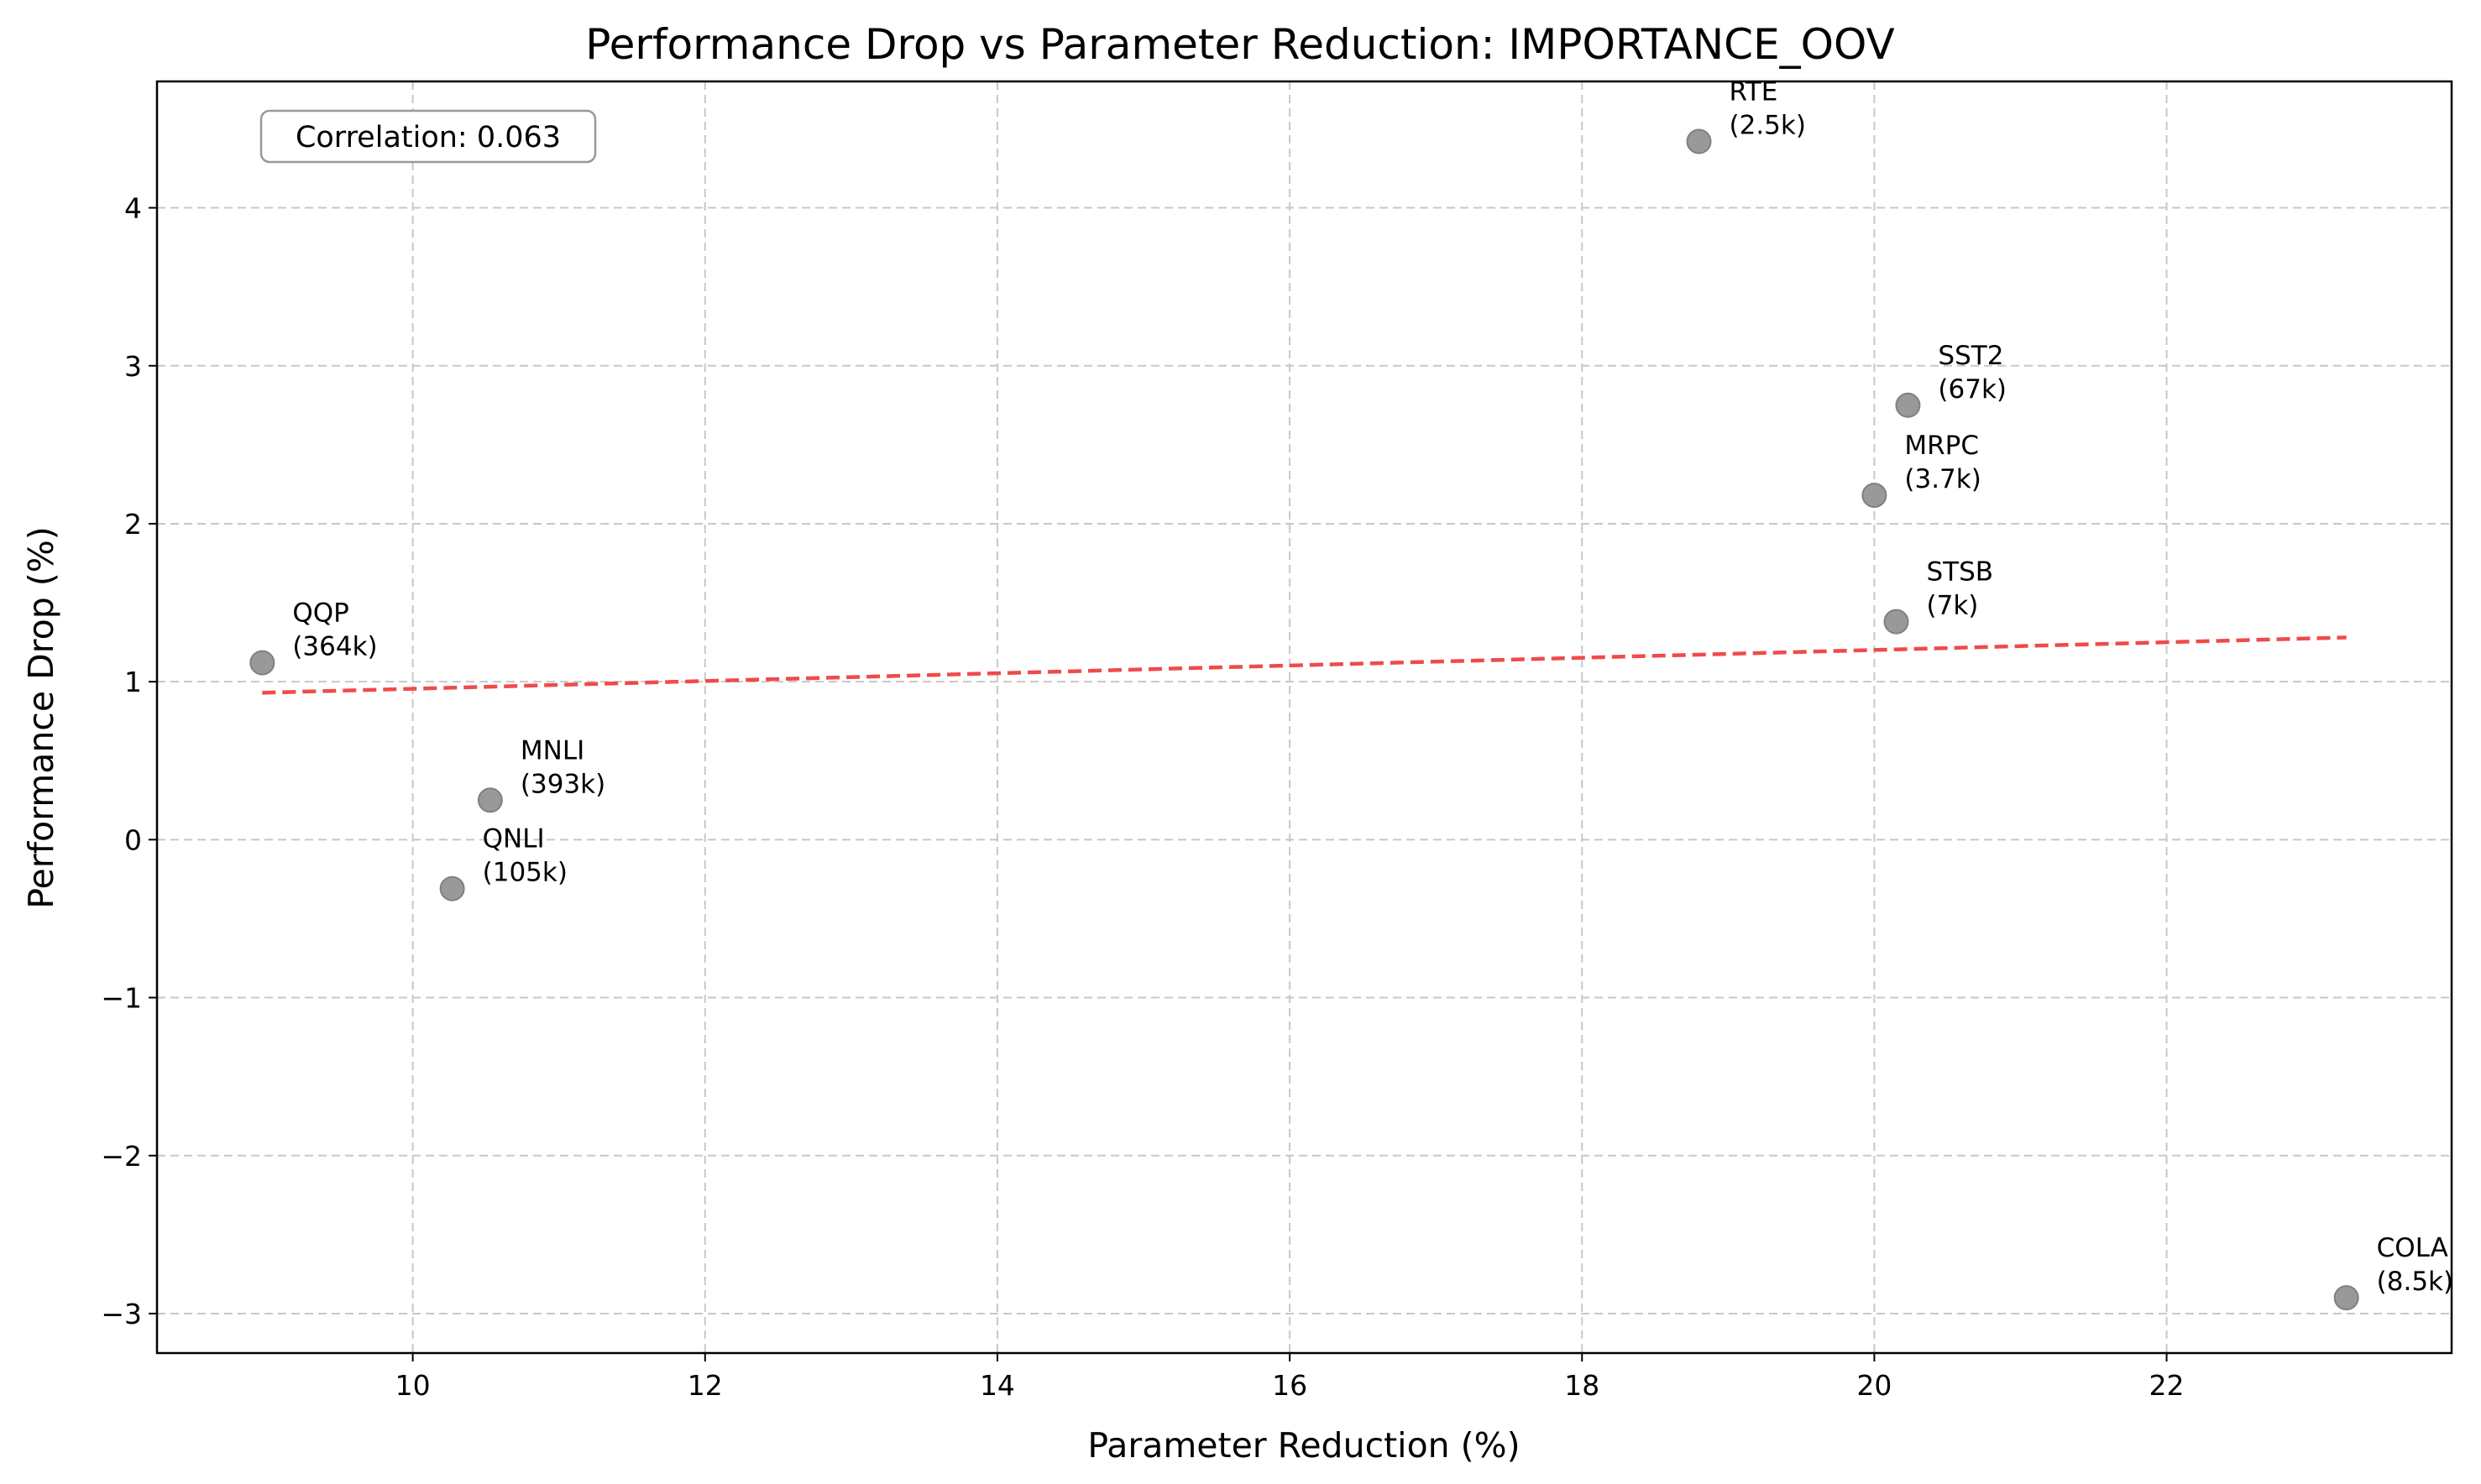 This screenshot has width=2481, height=1484. I want to click on point-label-name: COLA, so click(2412, 1248).